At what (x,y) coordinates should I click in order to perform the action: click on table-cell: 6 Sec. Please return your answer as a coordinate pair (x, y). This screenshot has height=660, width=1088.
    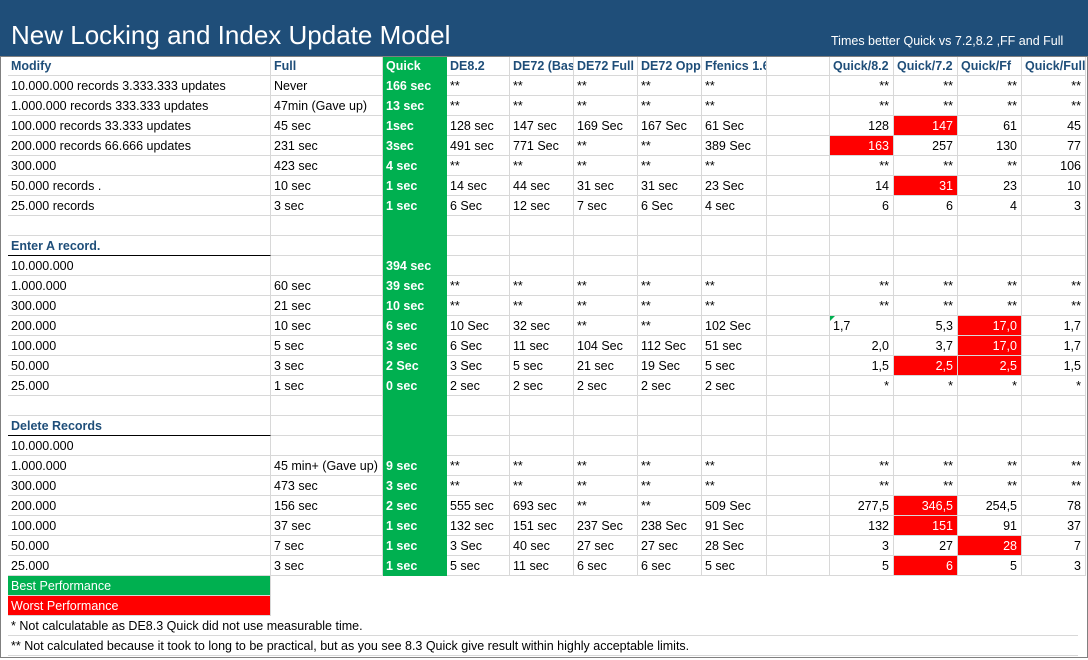
    Looking at the image, I should click on (478, 346).